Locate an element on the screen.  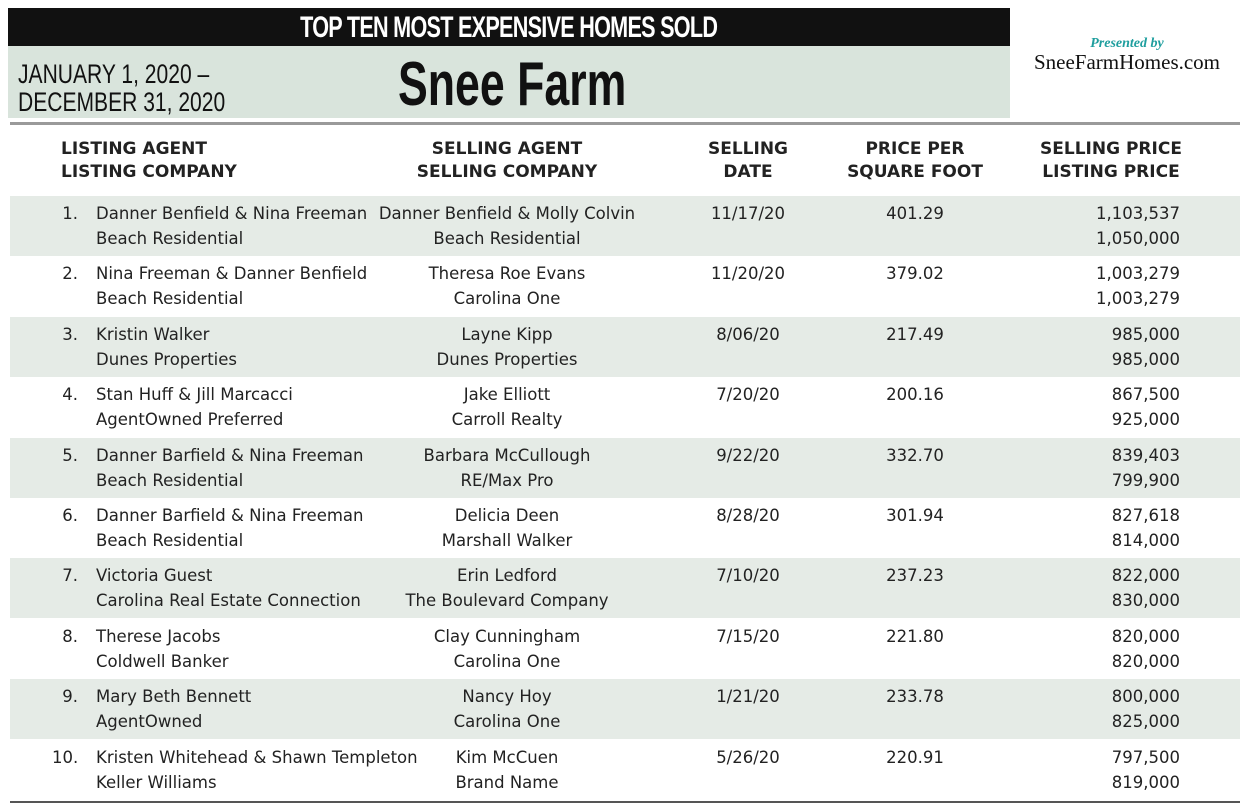
listing-company: Keller Williams is located at coordinates (156, 782).